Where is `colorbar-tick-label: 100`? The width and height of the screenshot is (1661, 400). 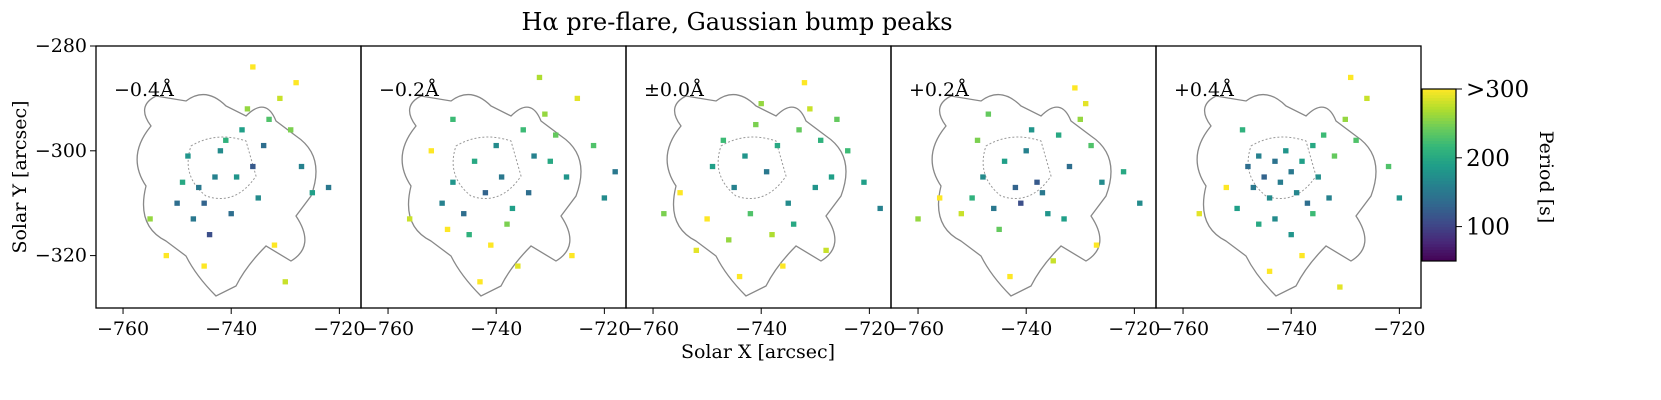 colorbar-tick-label: 100 is located at coordinates (1488, 228).